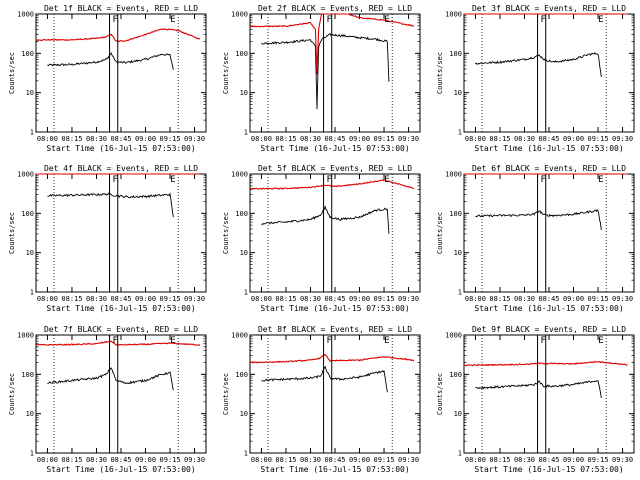  What do you see at coordinates (27, 375) in the screenshot?
I see `panel-7-ytick-label-2: 100` at bounding box center [27, 375].